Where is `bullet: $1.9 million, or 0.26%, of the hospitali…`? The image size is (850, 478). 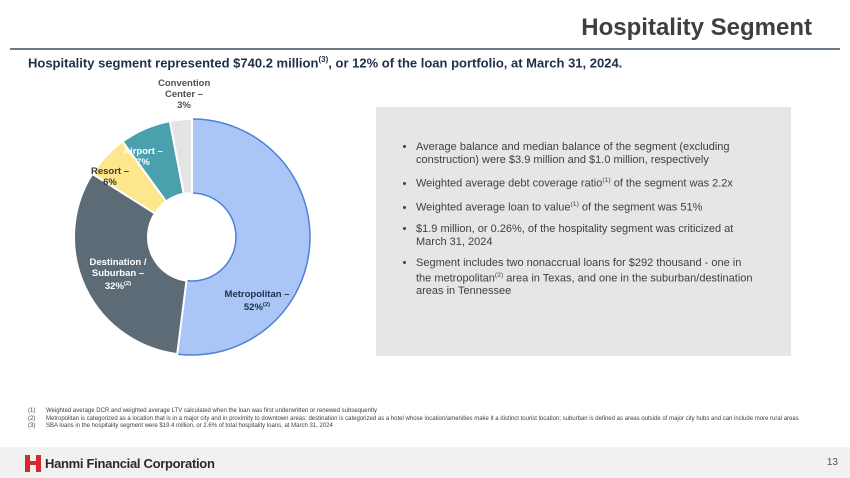
bullet: $1.9 million, or 0.26%, of the hospitali… is located at coordinates (586, 235).